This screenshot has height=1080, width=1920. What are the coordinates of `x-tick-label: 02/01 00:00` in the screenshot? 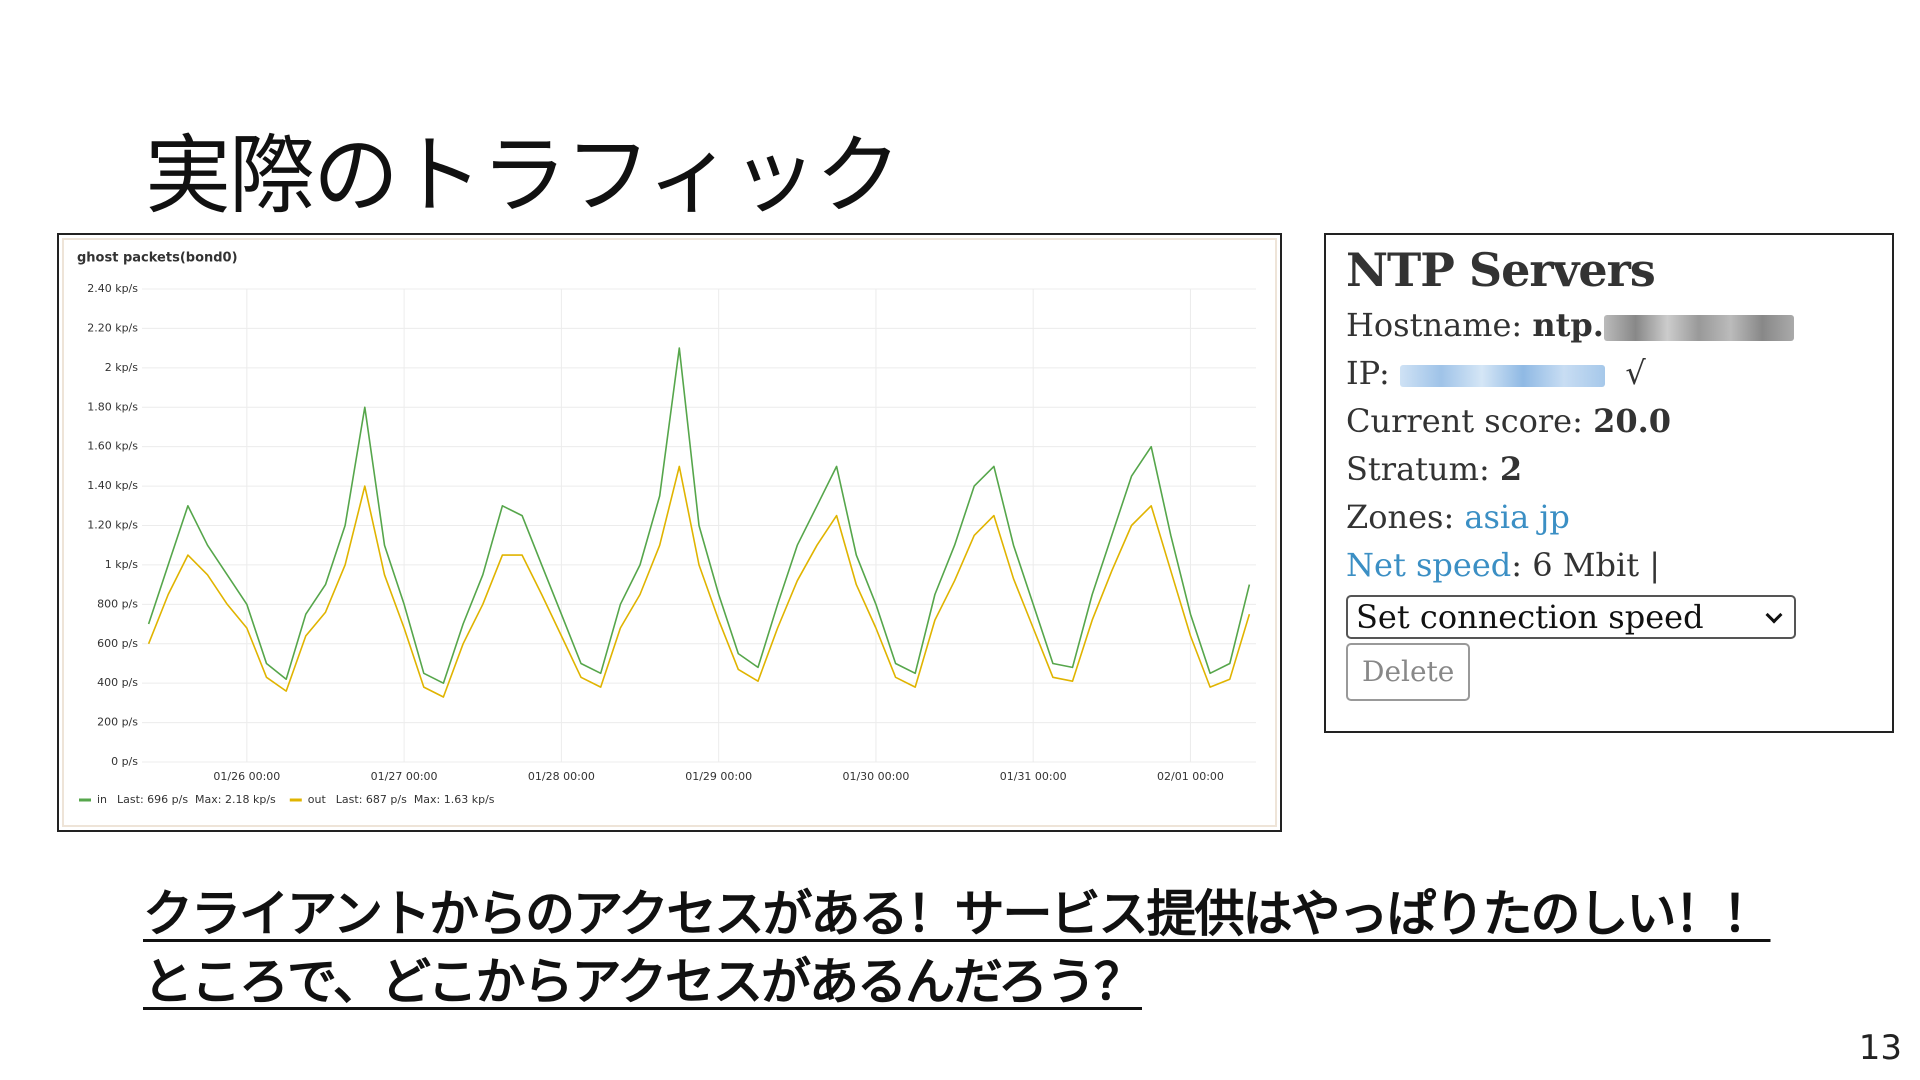 It's located at (1190, 776).